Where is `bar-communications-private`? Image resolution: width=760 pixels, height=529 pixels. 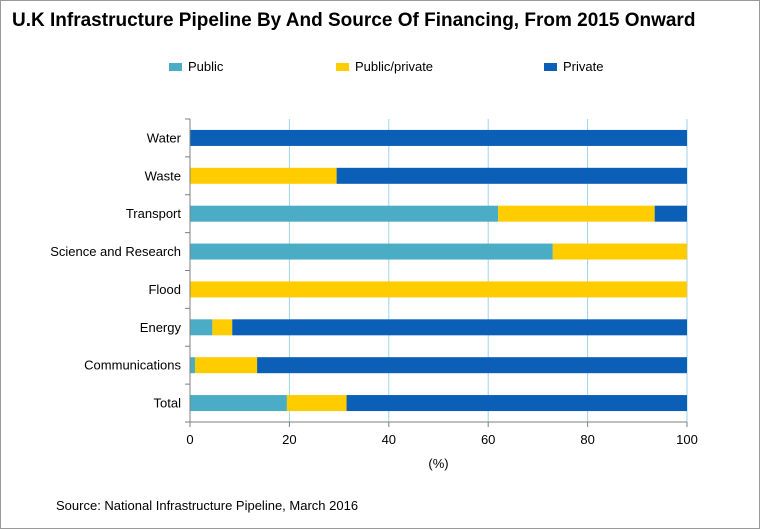 bar-communications-private is located at coordinates (472, 365).